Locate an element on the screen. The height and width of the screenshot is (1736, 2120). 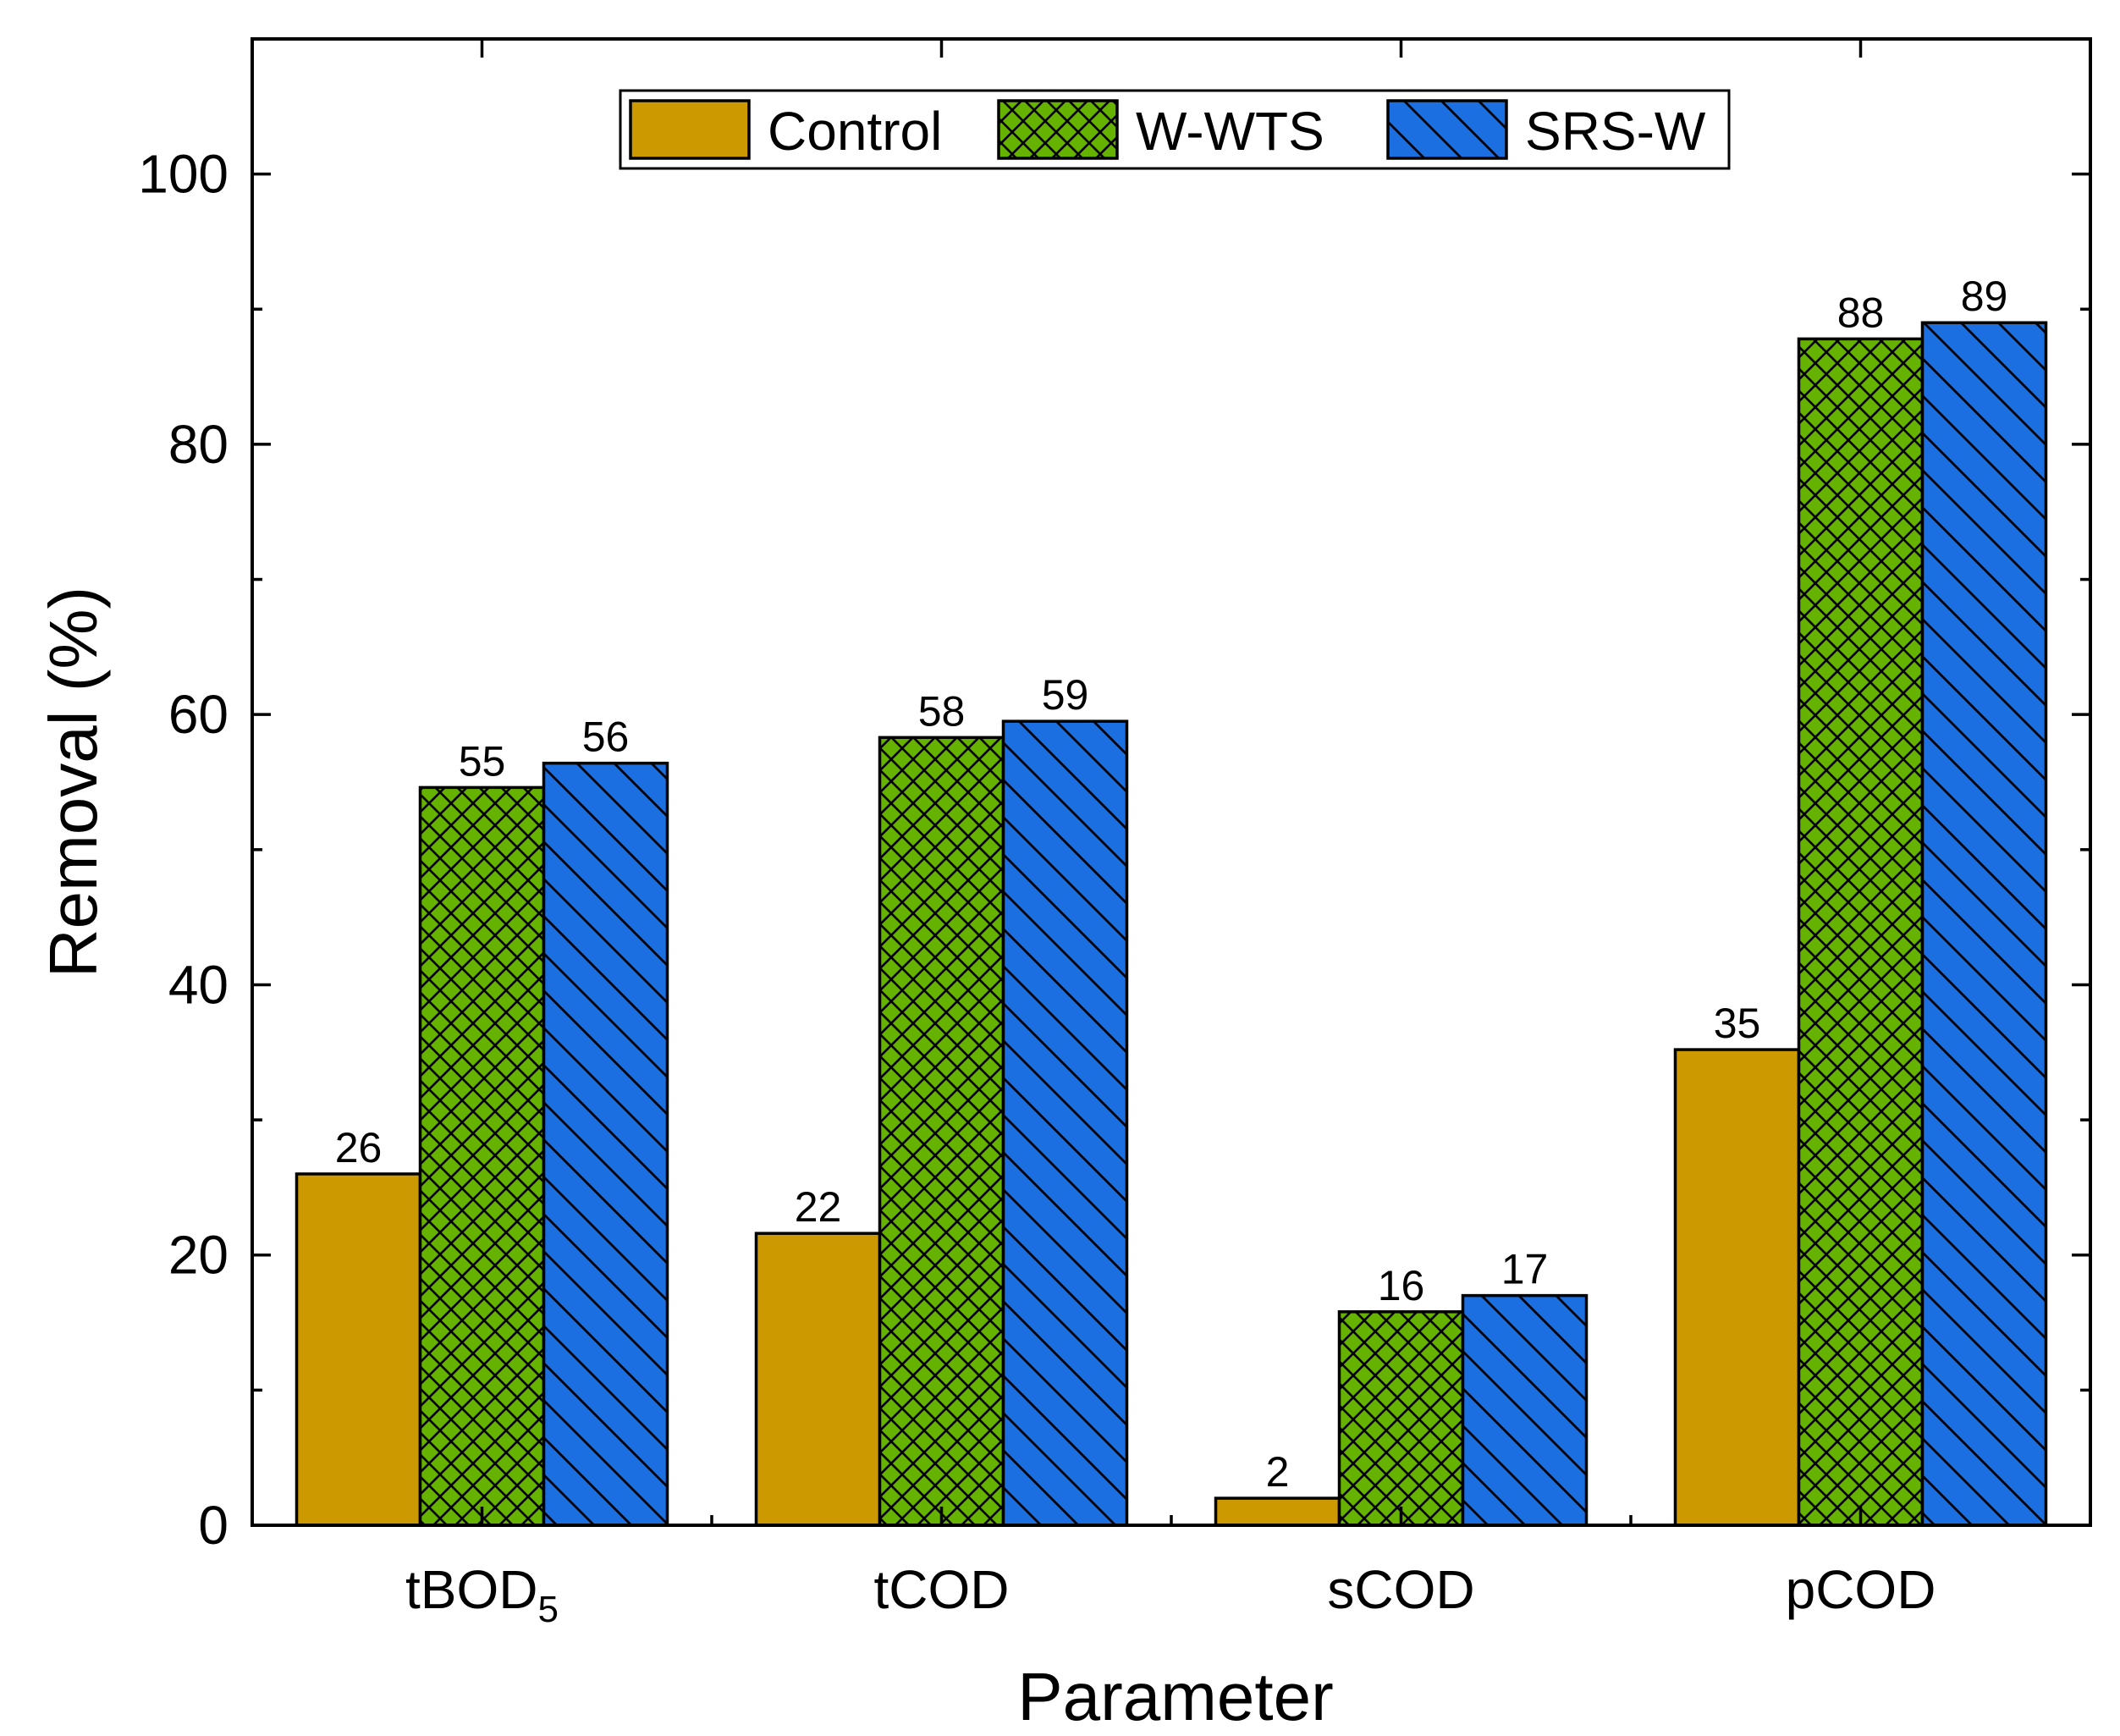
y-tick-label: 0 is located at coordinates (213, 1525).